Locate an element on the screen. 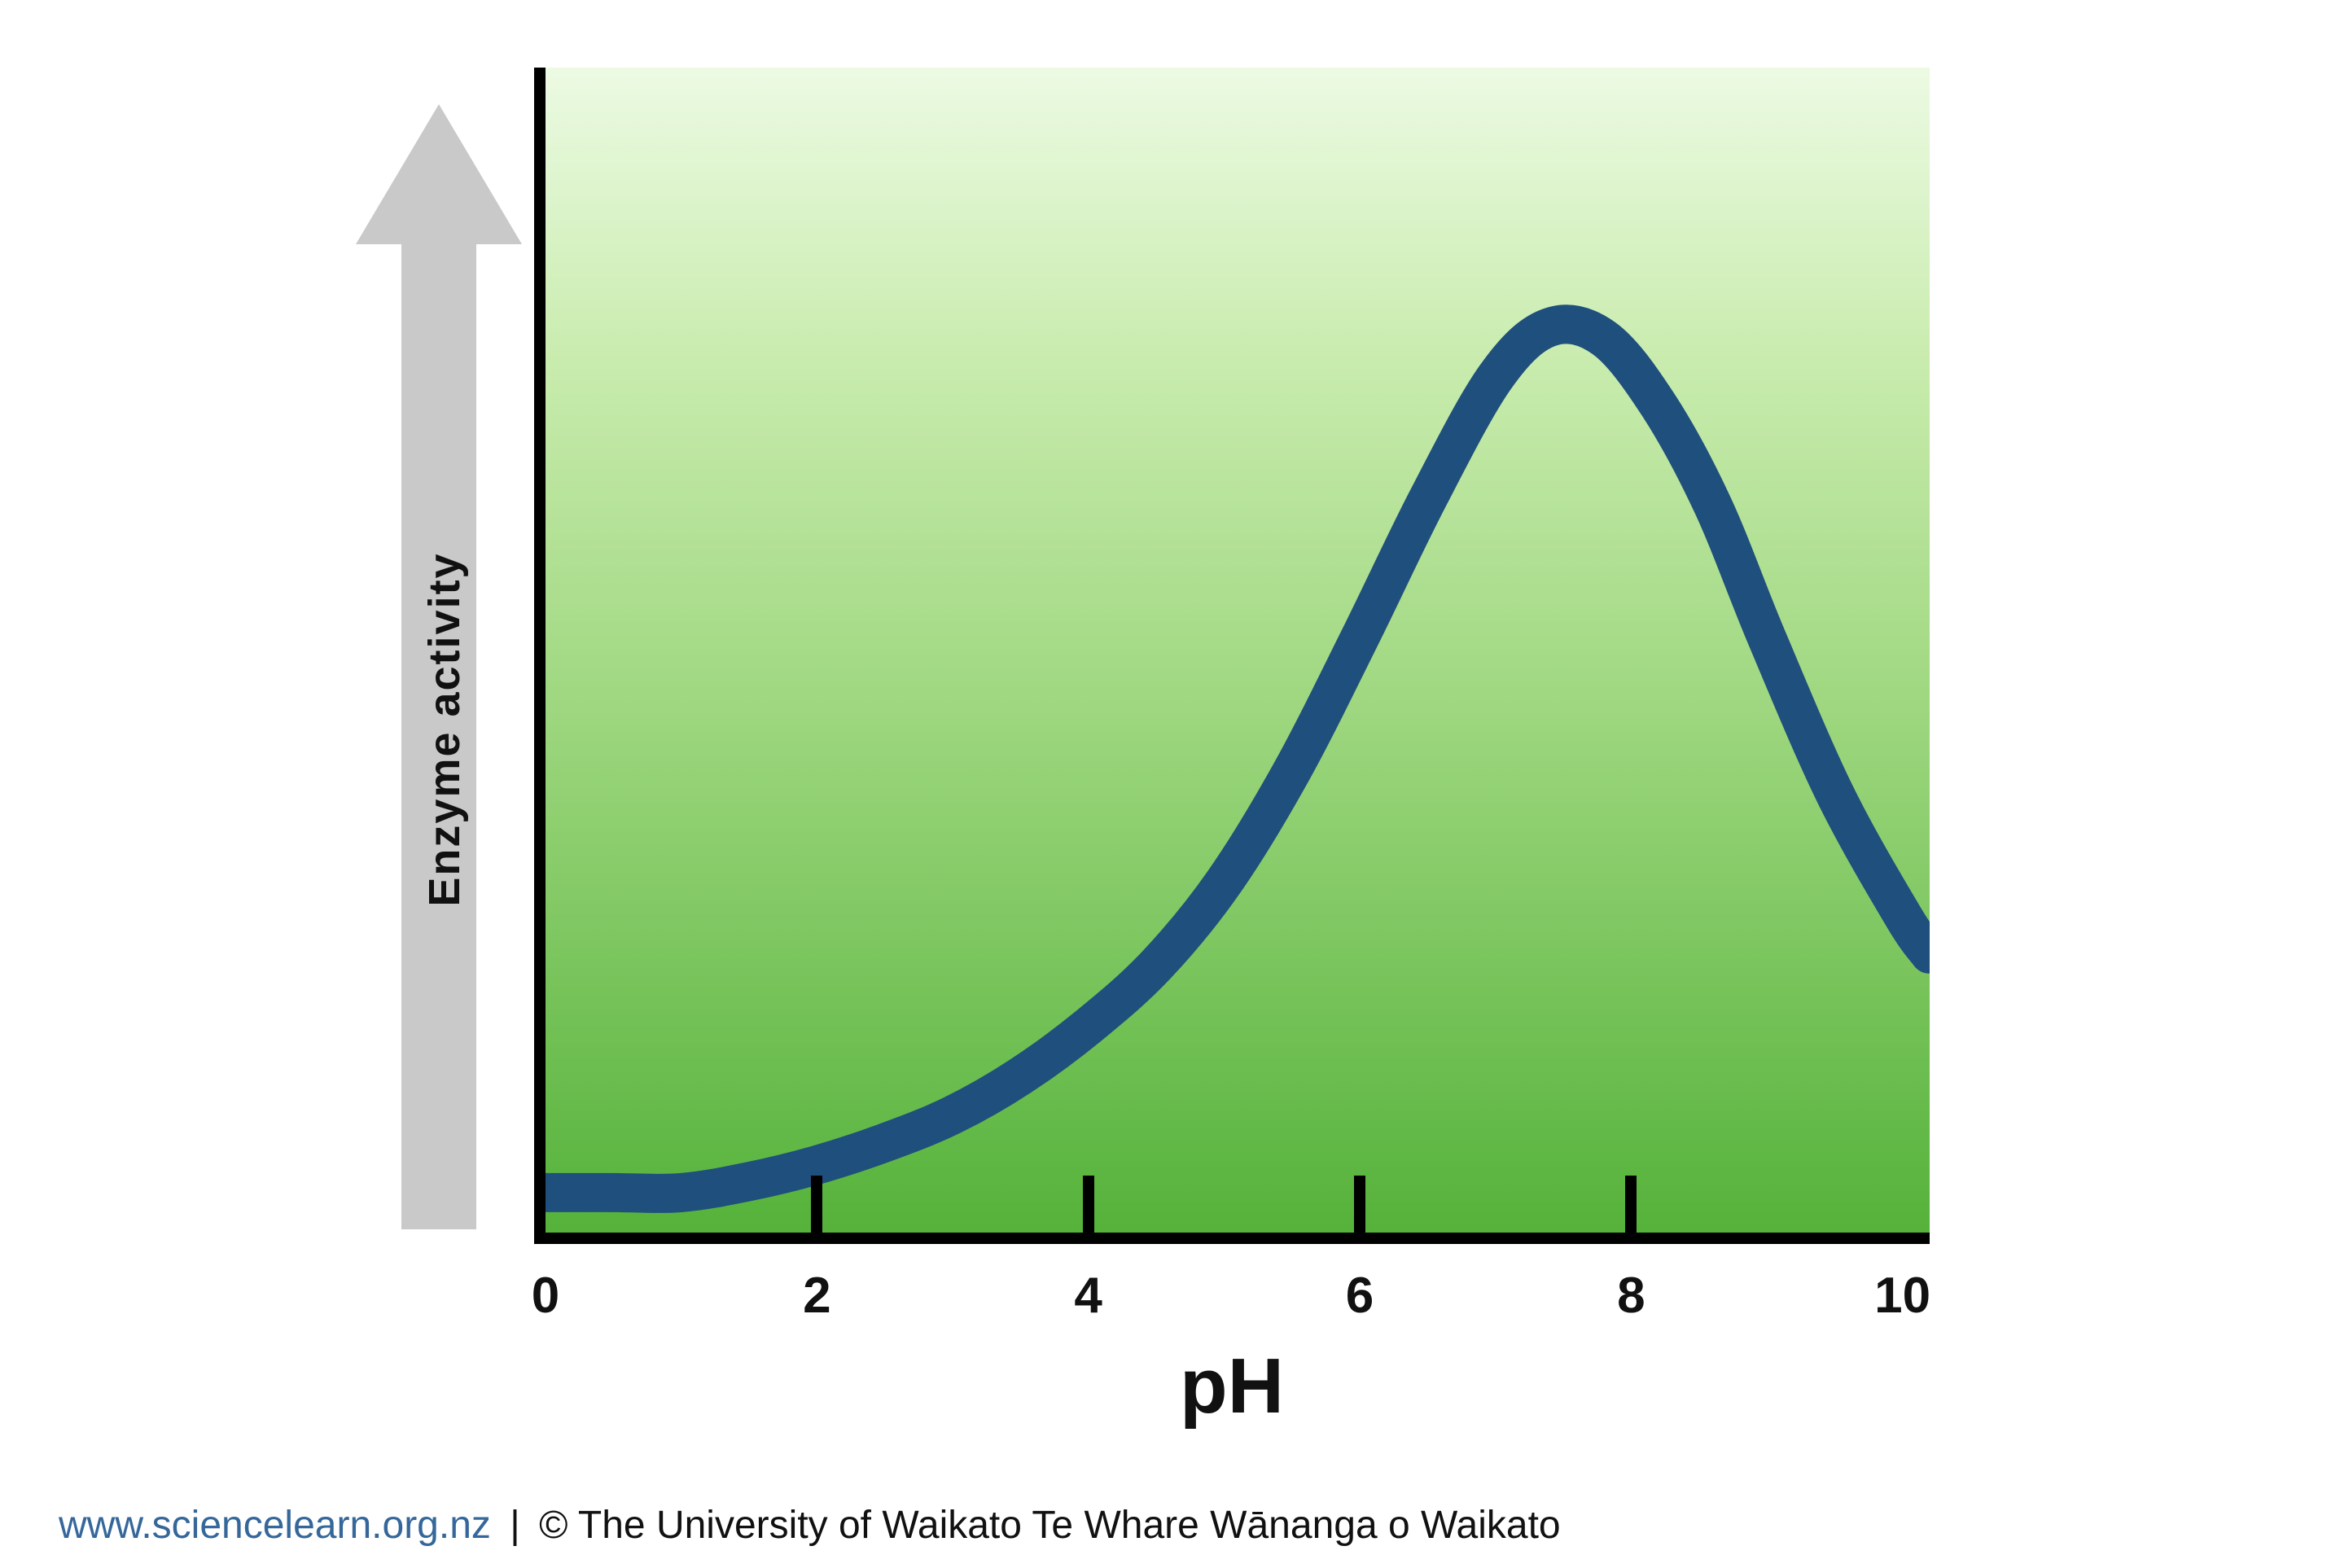 The width and height of the screenshot is (2340, 1568). arrow-up-icon is located at coordinates (439, 174).